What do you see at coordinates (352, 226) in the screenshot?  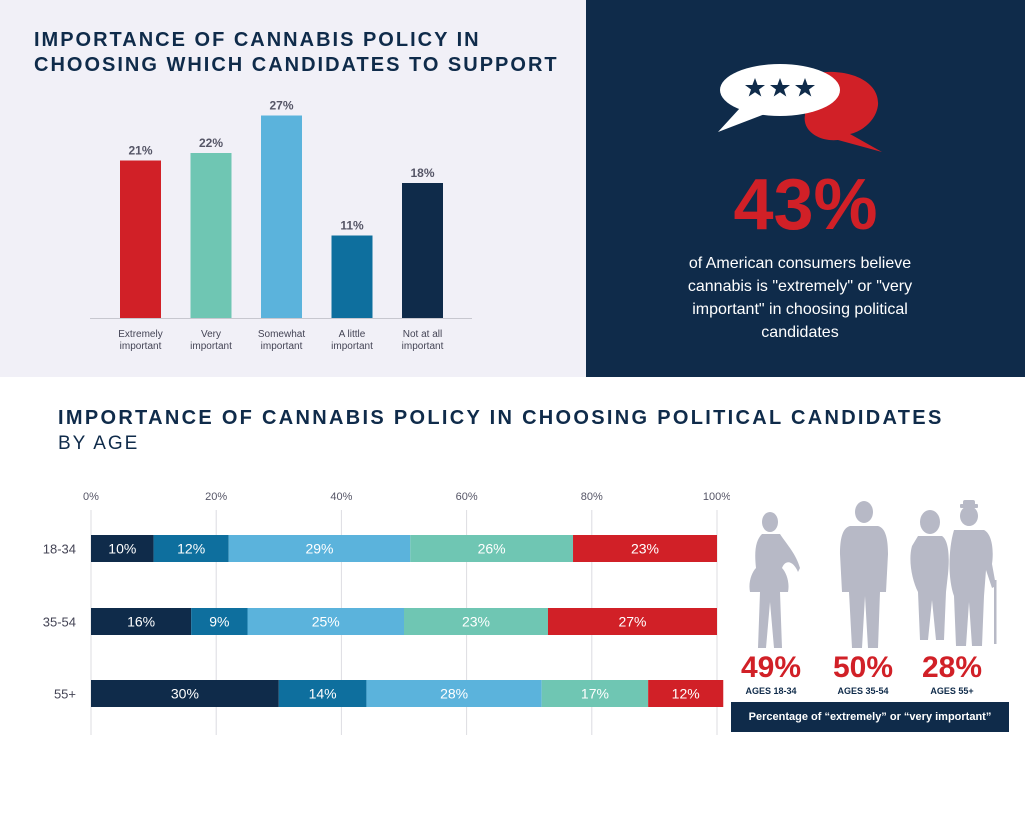 I see `data-label: 11%` at bounding box center [352, 226].